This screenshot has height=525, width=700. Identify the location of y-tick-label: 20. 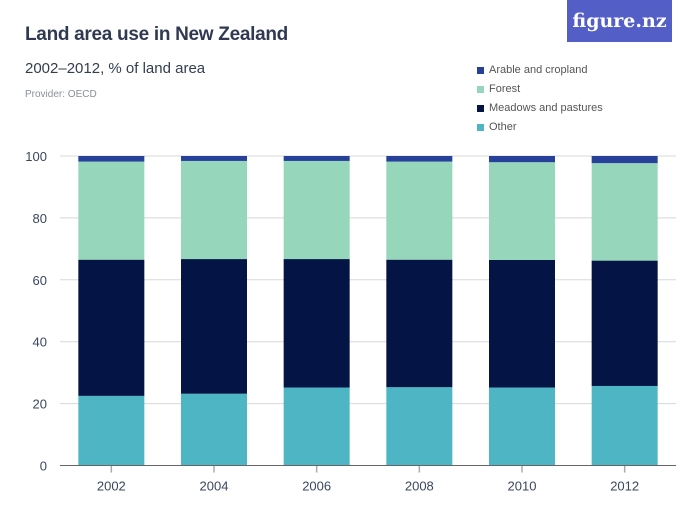
(40, 404).